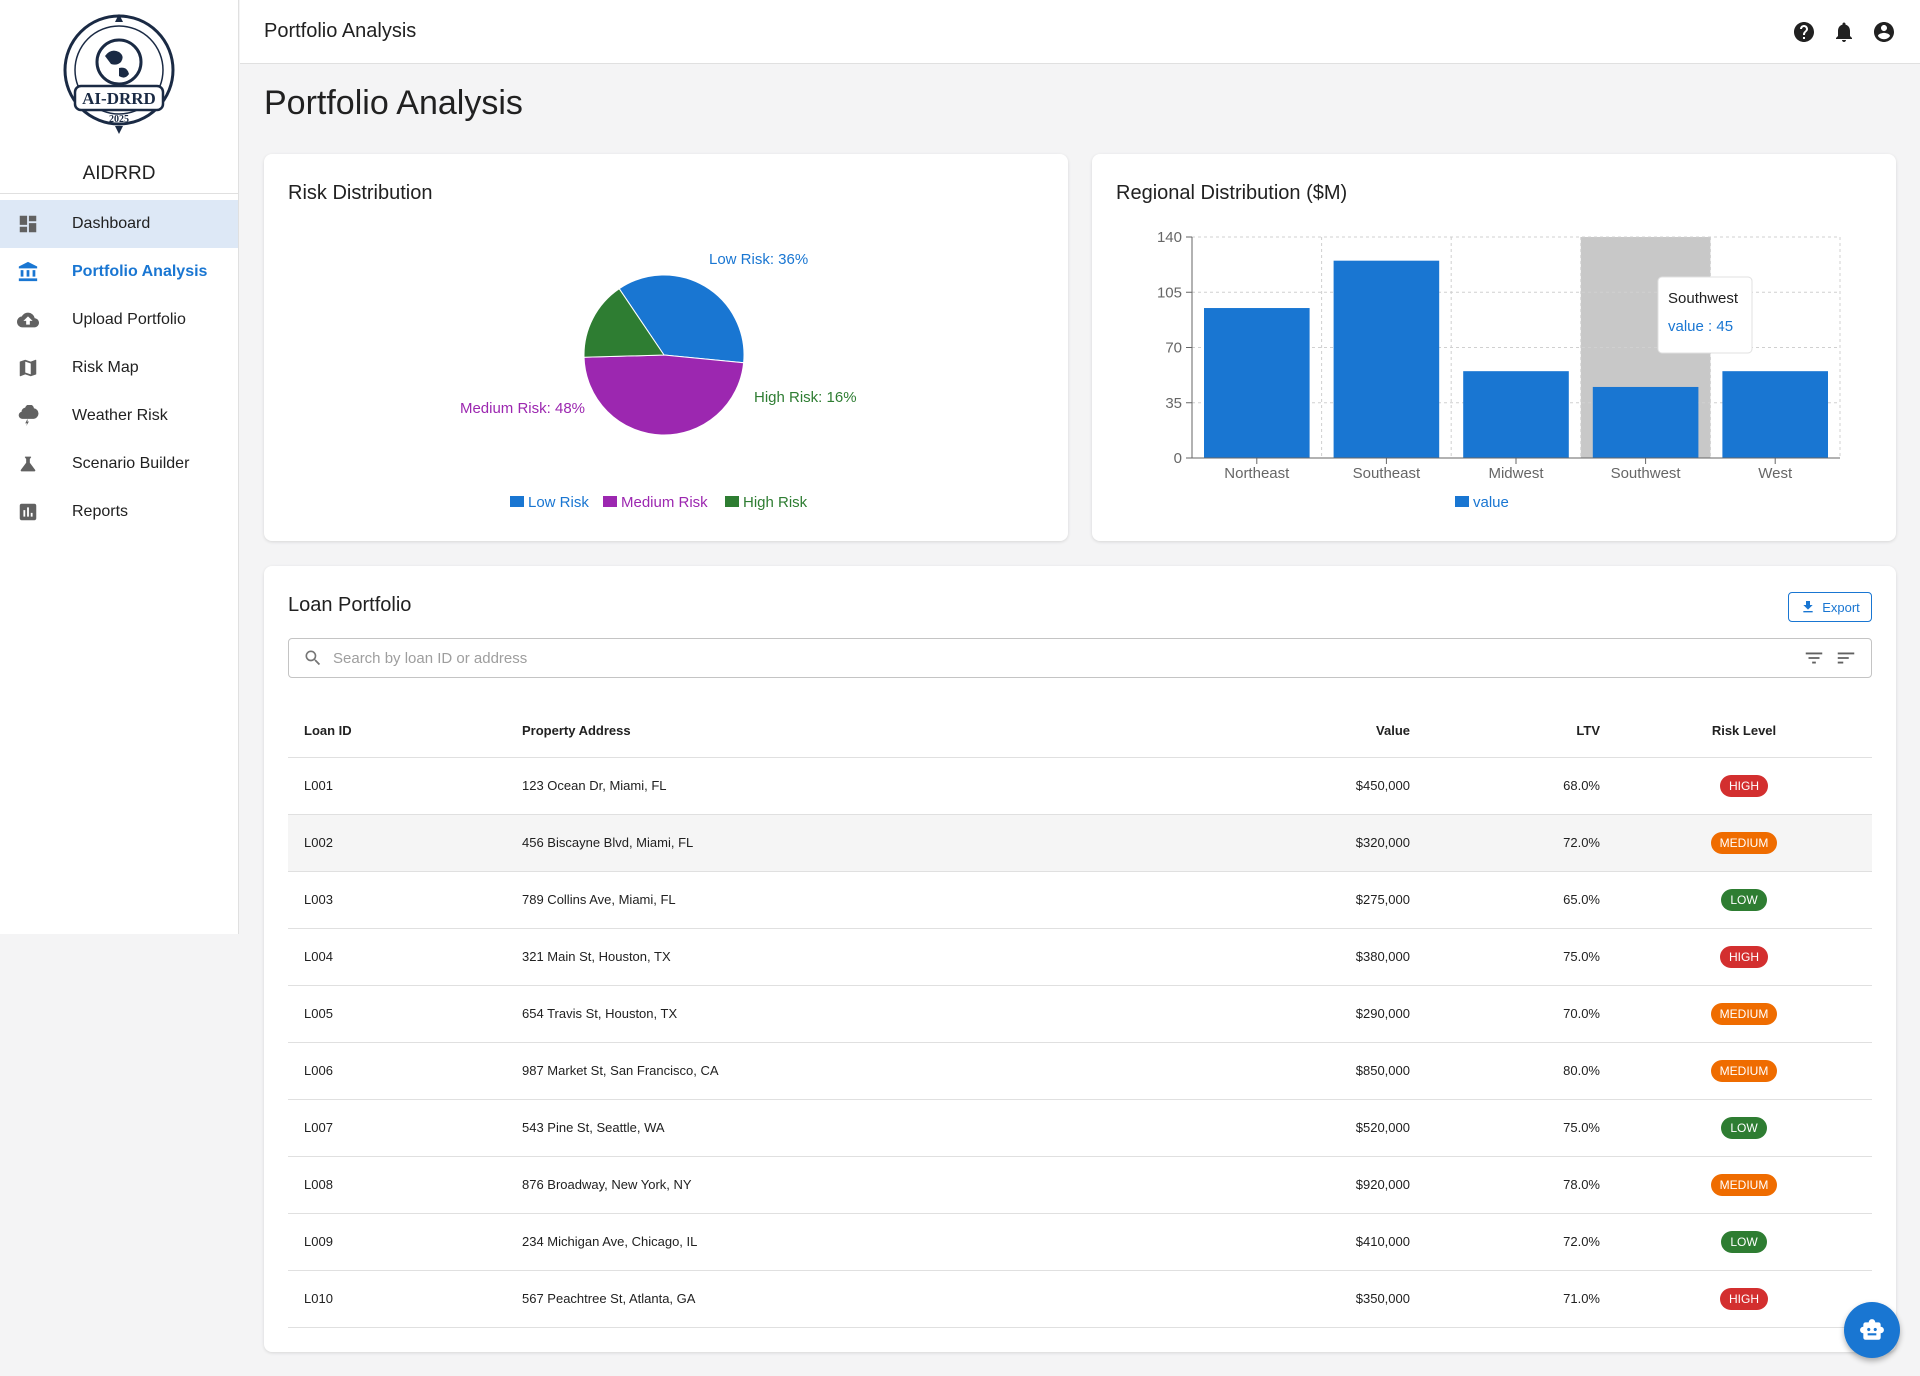 Image resolution: width=1920 pixels, height=1376 pixels. What do you see at coordinates (28, 416) in the screenshot?
I see `thunderstorm-icon` at bounding box center [28, 416].